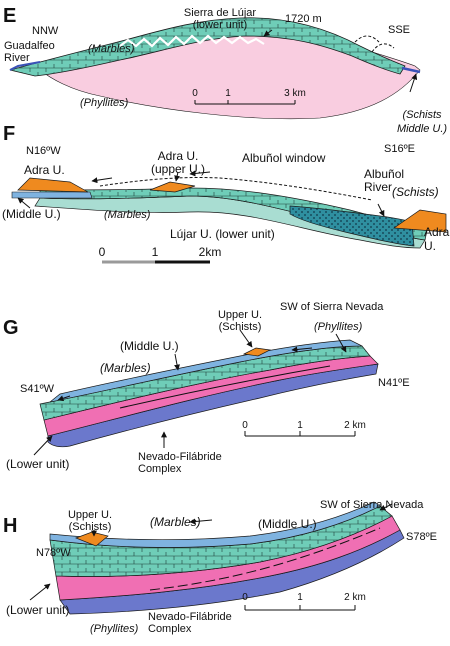 The height and width of the screenshot is (646, 450). Describe the element at coordinates (155, 252) in the screenshot. I see `scale-f-tick-1: 1` at that location.